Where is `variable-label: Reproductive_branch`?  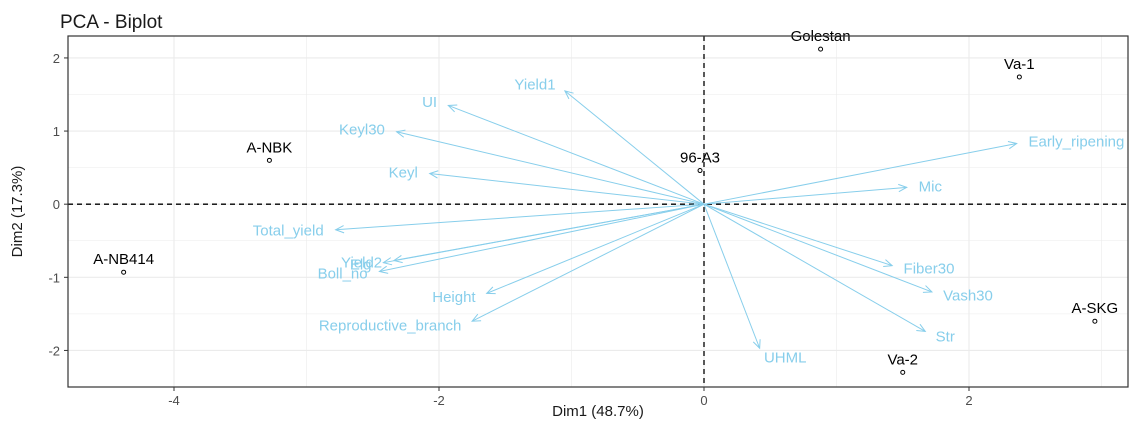 variable-label: Reproductive_branch is located at coordinates (390, 326).